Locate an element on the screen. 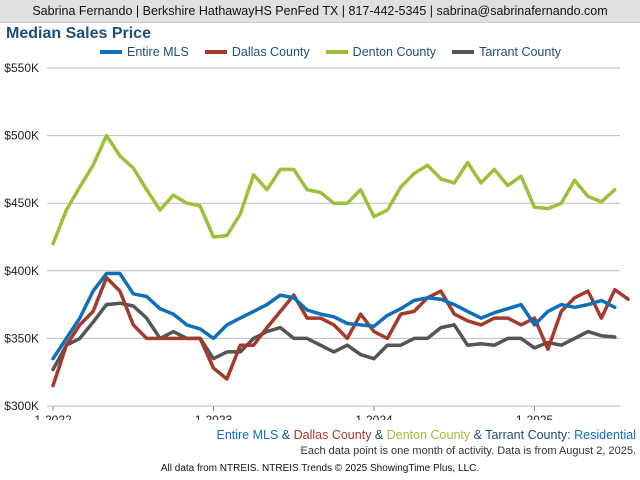 The width and height of the screenshot is (640, 480). legend-swatch-denton-county is located at coordinates (336, 52).